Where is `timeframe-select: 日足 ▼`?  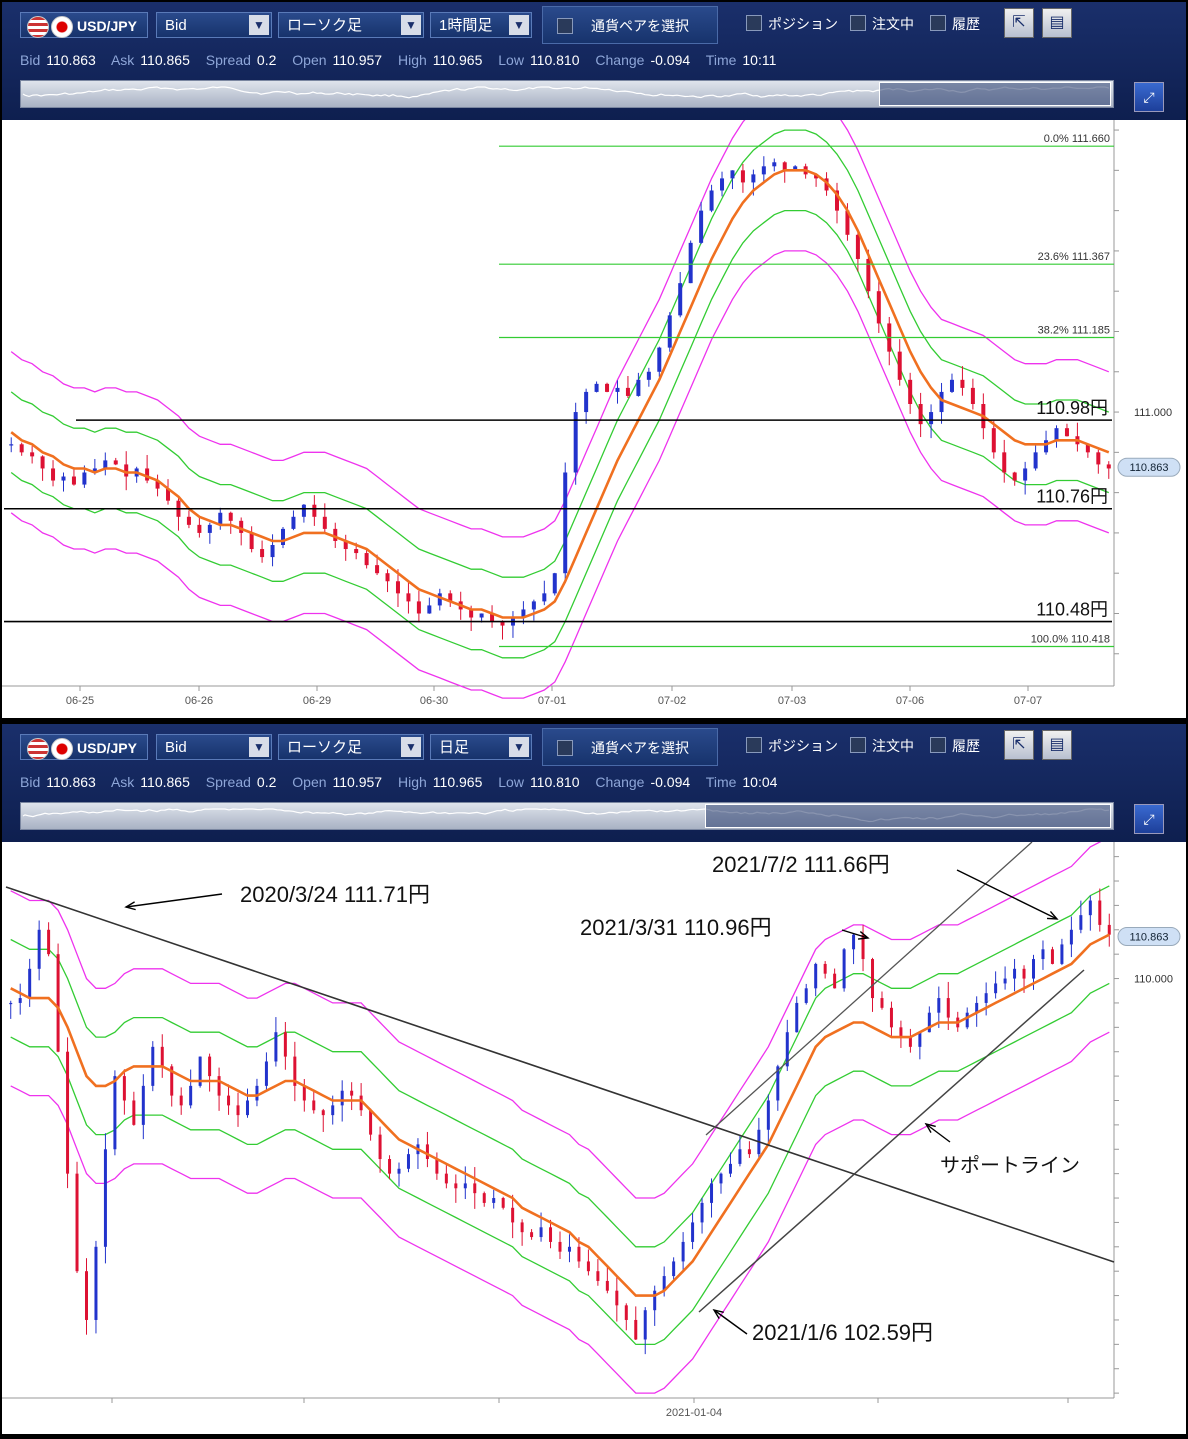
timeframe-select: 日足 ▼ is located at coordinates (481, 747).